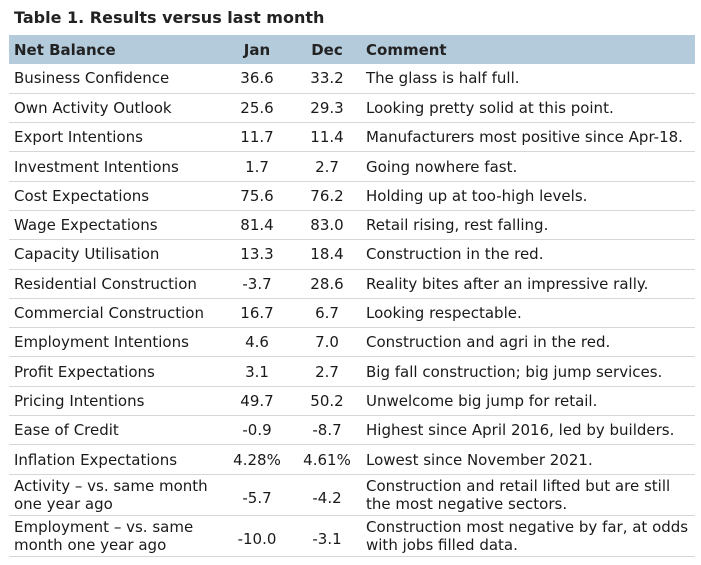 This screenshot has width=701, height=565. Describe the element at coordinates (327, 538) in the screenshot. I see `dec-value: -3.1` at that location.